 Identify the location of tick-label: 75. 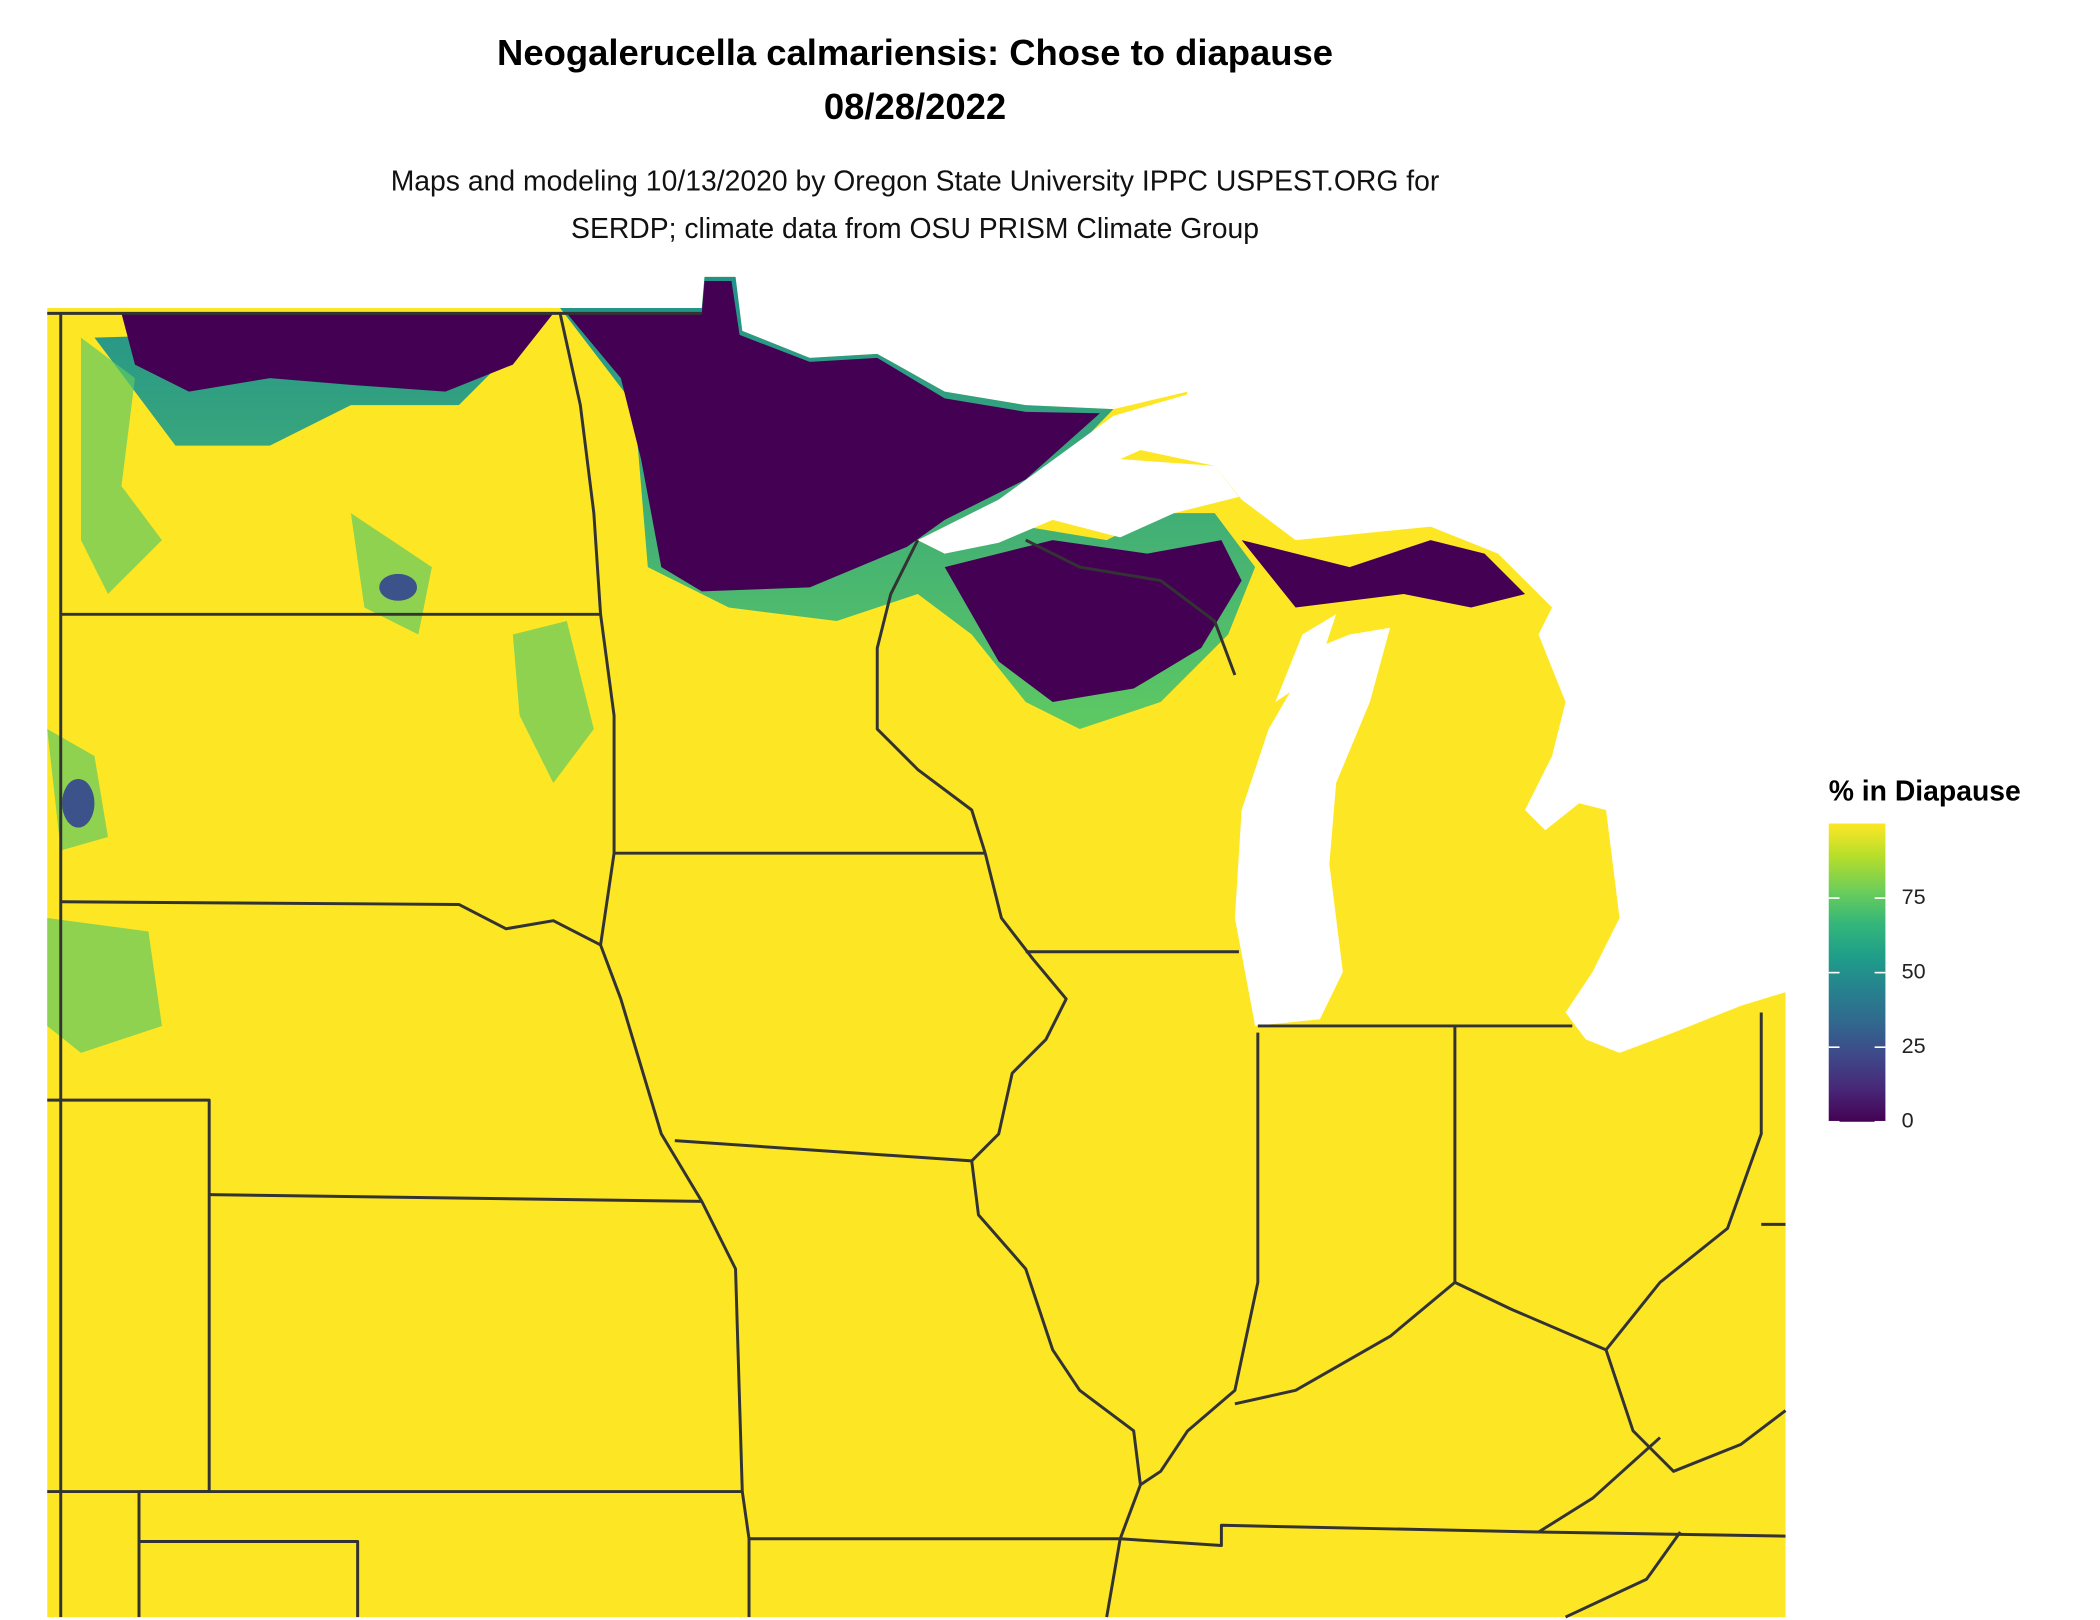
(1914, 896).